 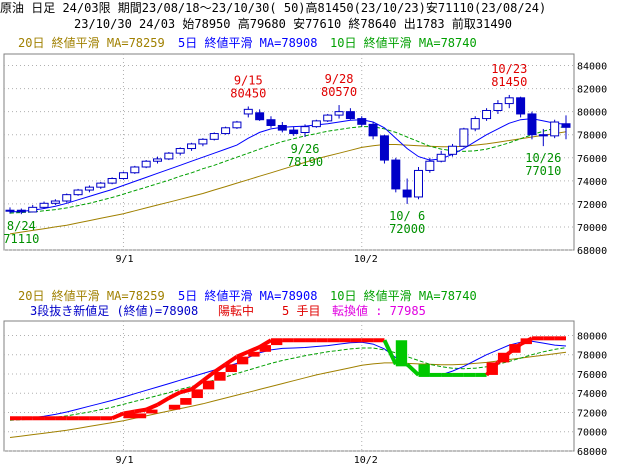 What do you see at coordinates (339, 92) in the screenshot?
I see `annotation-value: 80570` at bounding box center [339, 92].